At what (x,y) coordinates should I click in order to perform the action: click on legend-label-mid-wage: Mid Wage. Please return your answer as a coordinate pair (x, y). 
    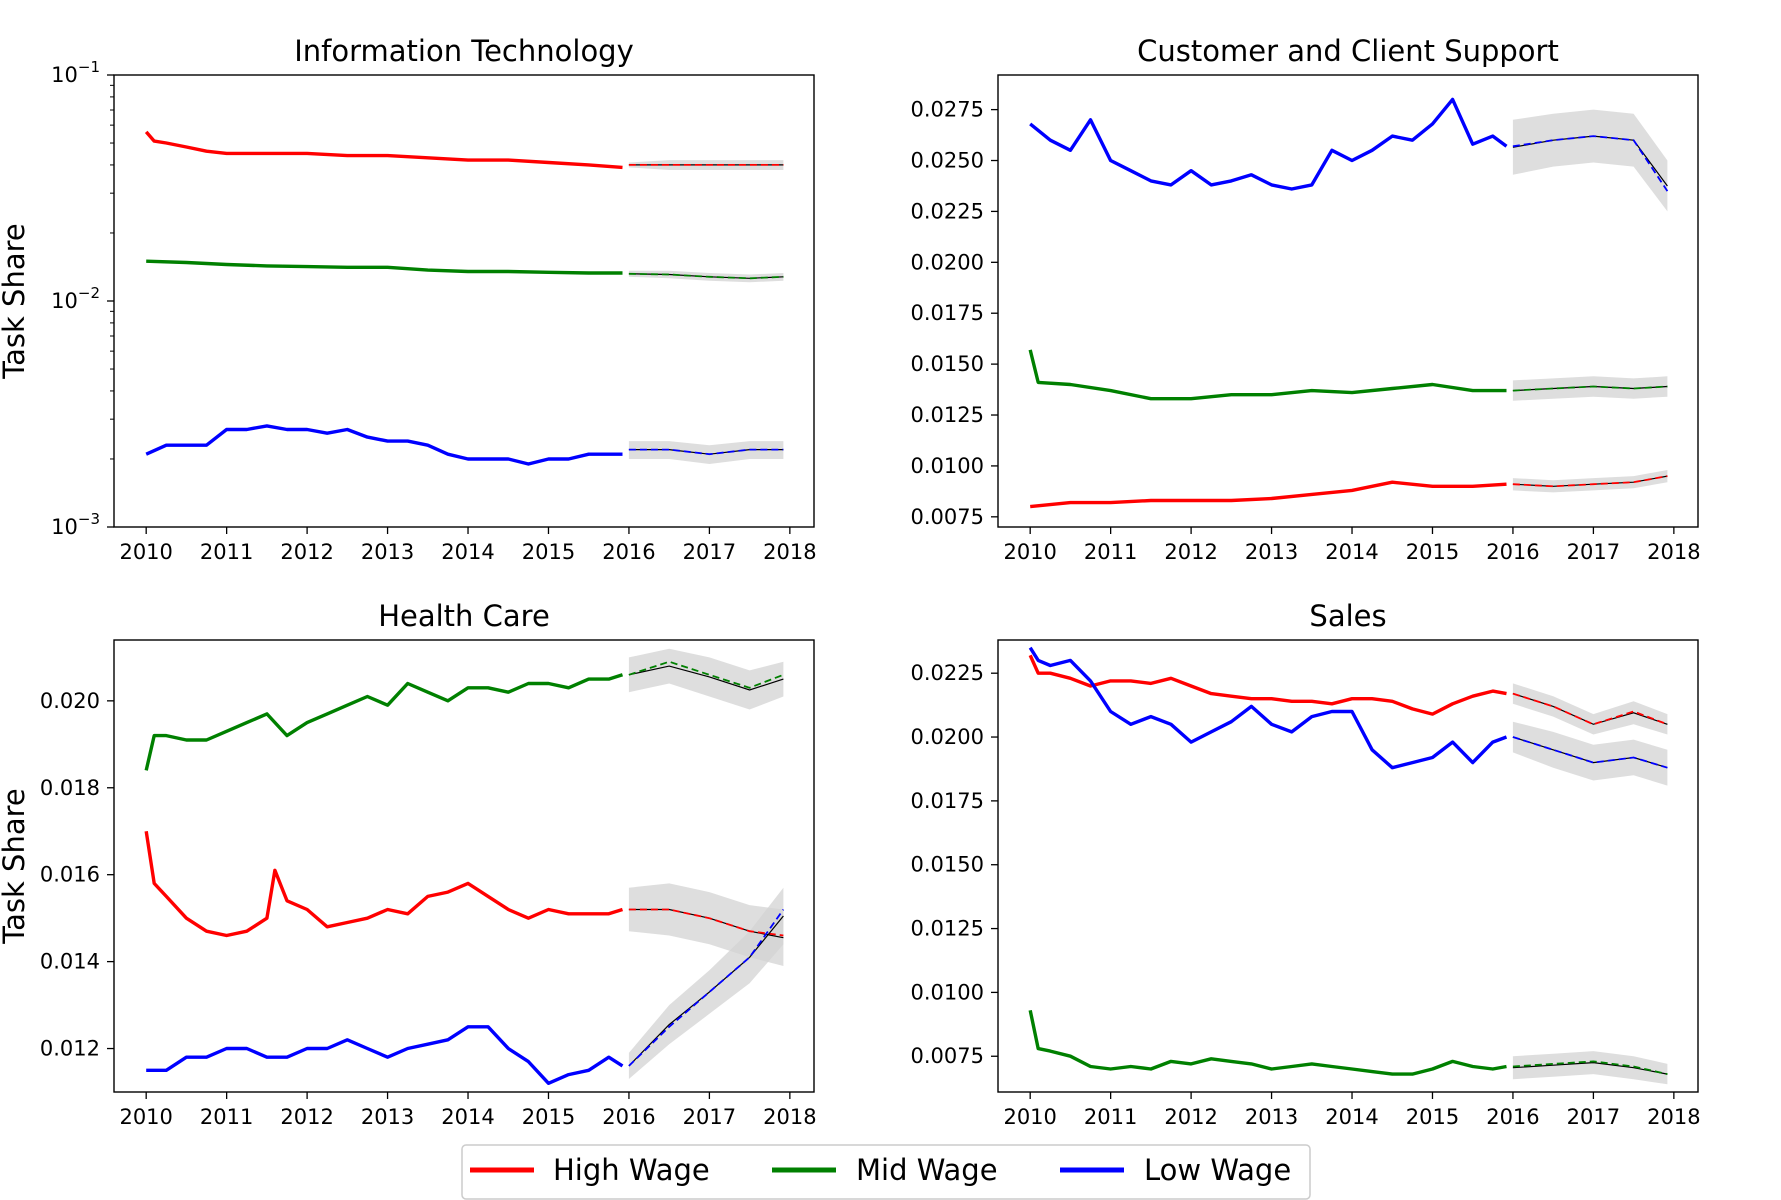
    Looking at the image, I should click on (927, 1170).